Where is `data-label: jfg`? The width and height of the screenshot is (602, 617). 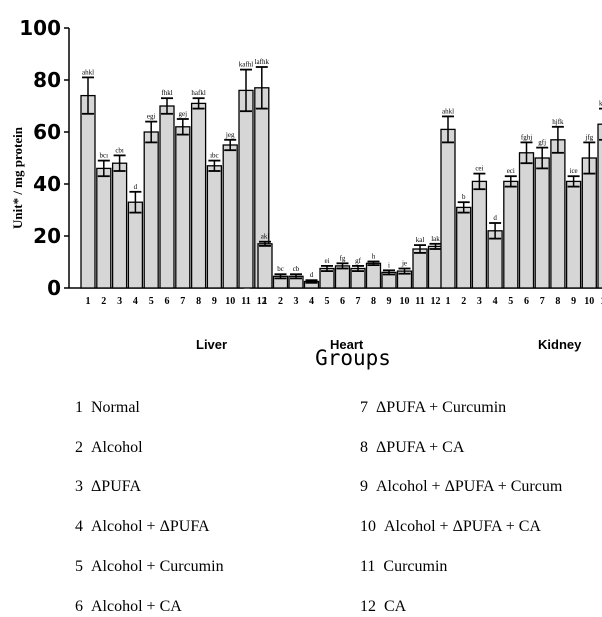
data-label: jfg is located at coordinates (588, 137).